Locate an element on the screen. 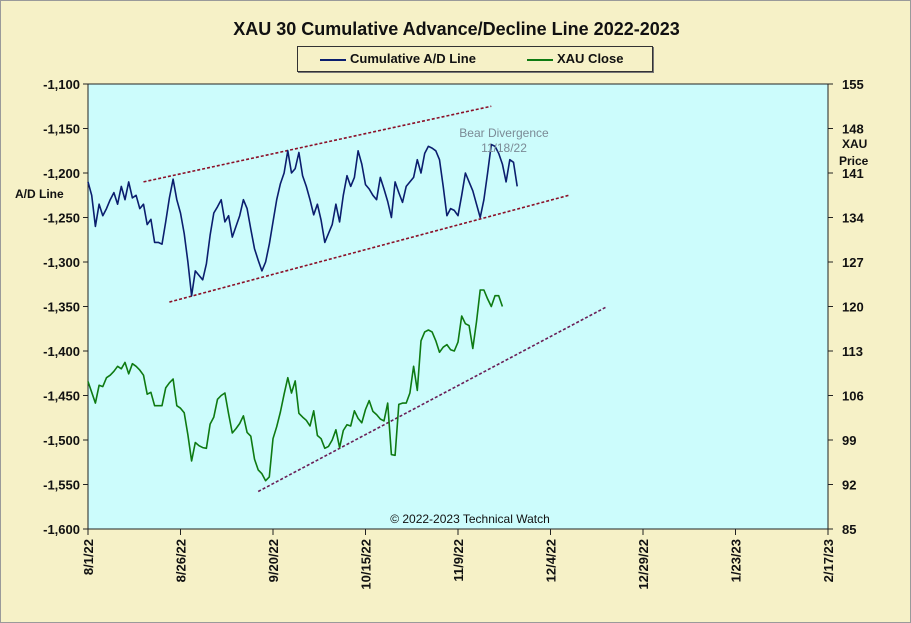  y-tick-label-left: -1,500 is located at coordinates (61, 440).